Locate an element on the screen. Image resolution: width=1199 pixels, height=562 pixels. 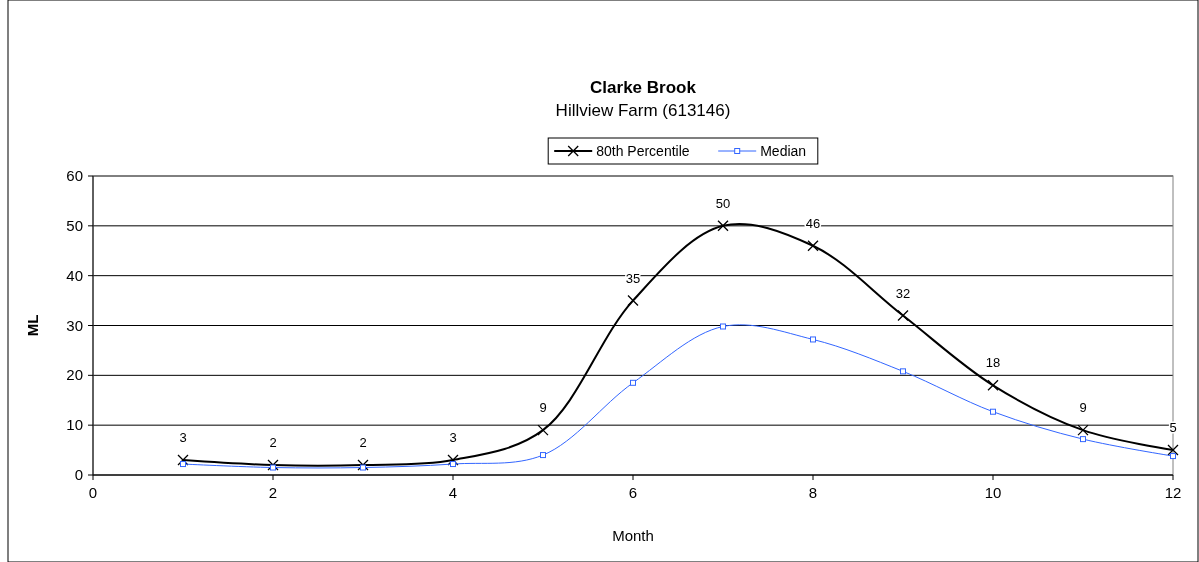
x-tick-label: 12 is located at coordinates (1173, 492).